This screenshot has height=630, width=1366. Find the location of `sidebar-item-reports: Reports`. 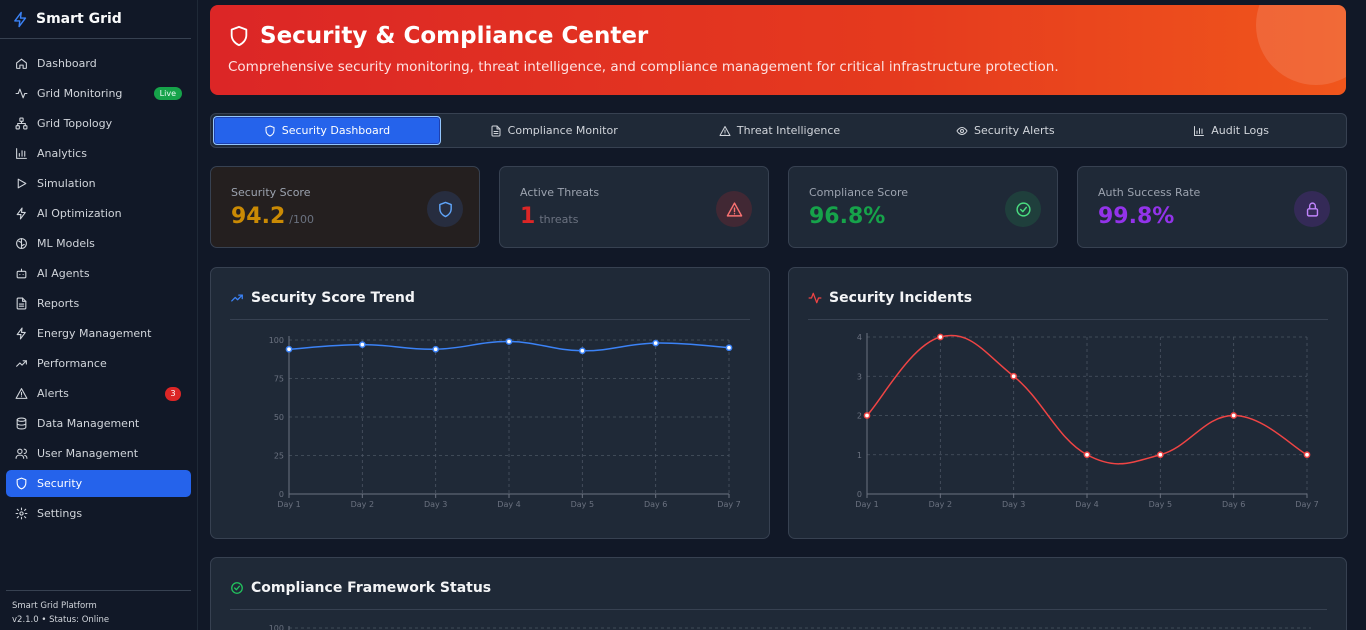

sidebar-item-reports: Reports is located at coordinates (98, 303).